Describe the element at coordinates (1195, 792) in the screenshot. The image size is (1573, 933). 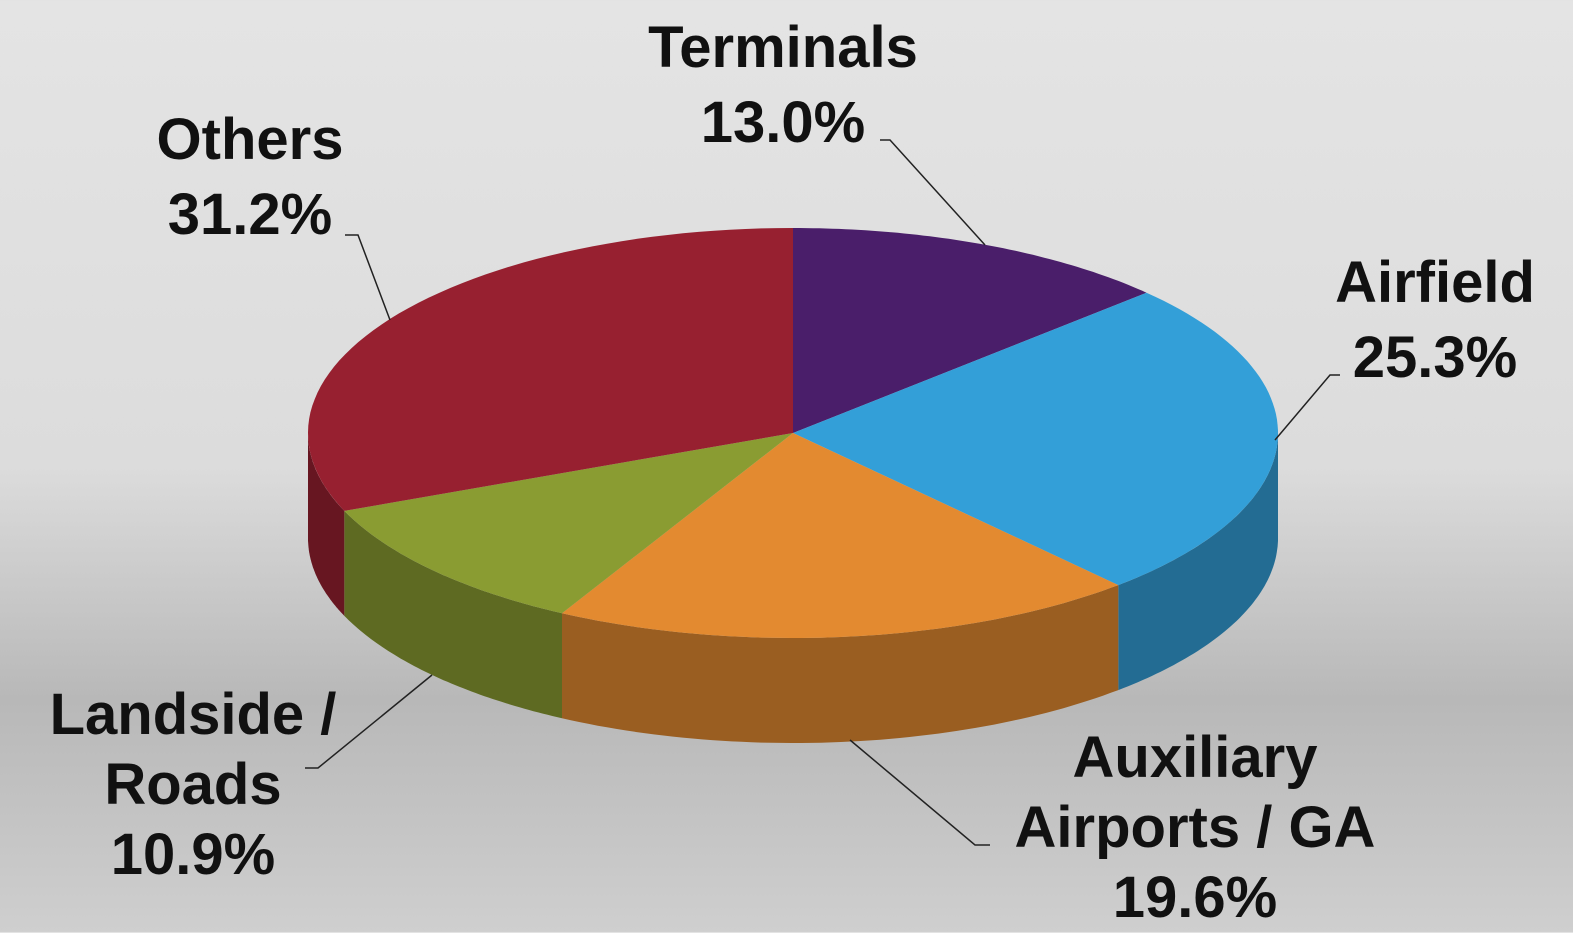
I see `category-label: Auxiliary Airports / GA` at that location.